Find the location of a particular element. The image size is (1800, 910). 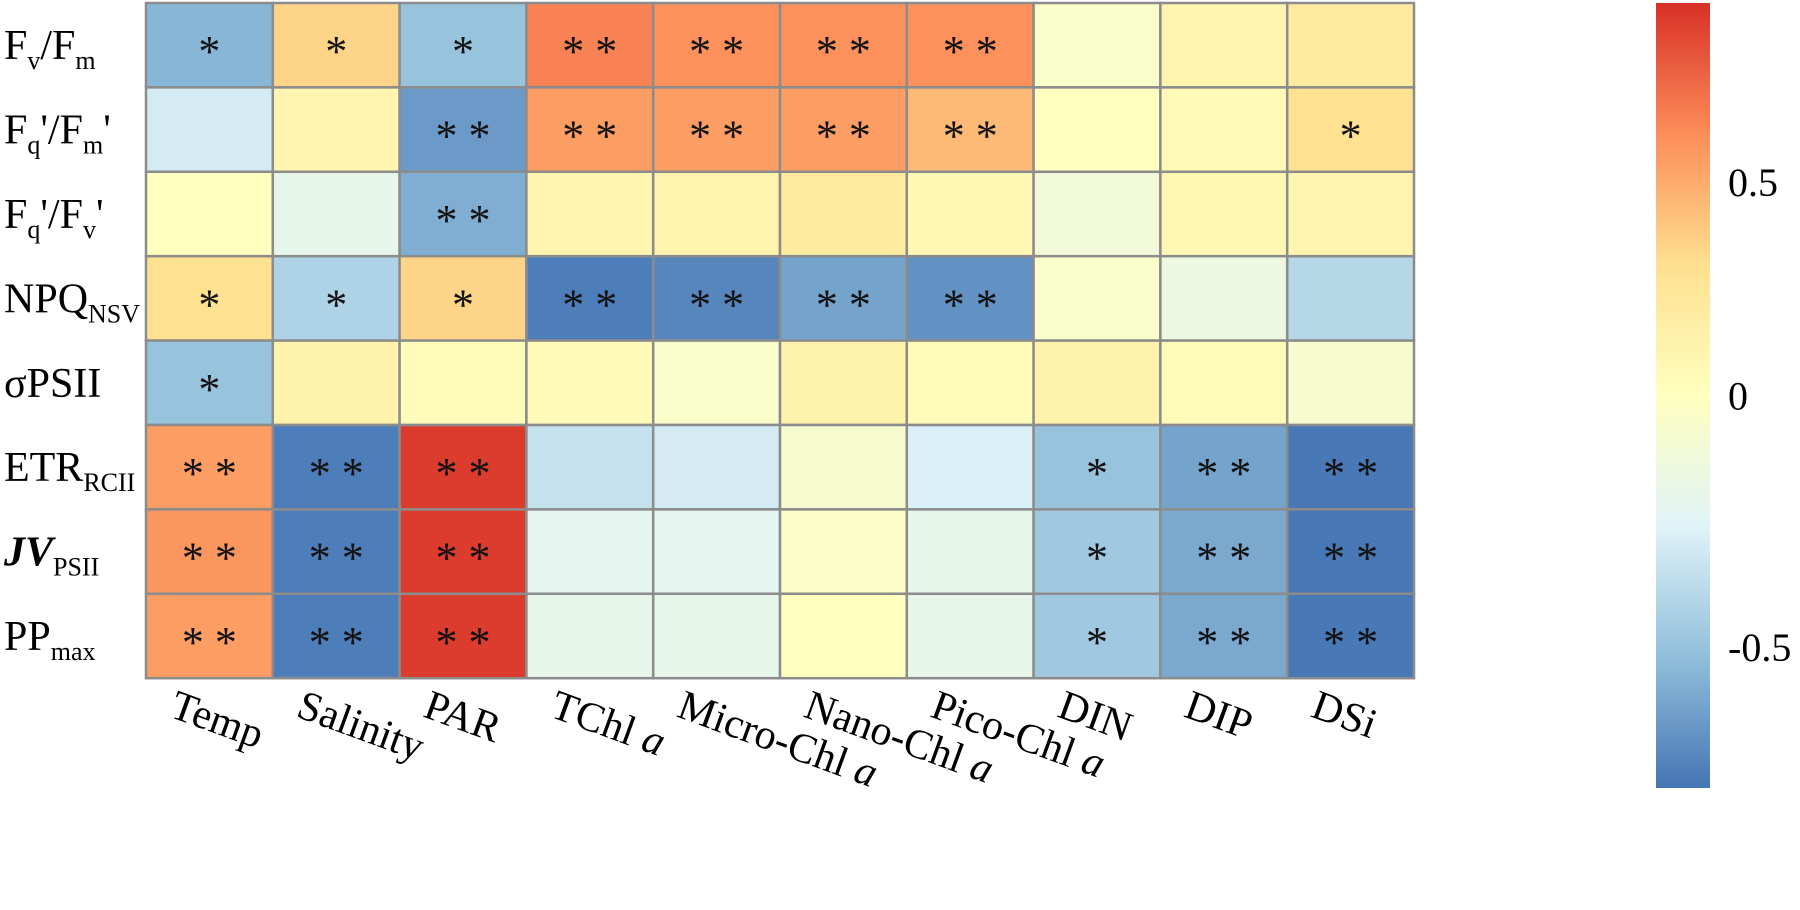

column-label: PAR is located at coordinates (462, 717).